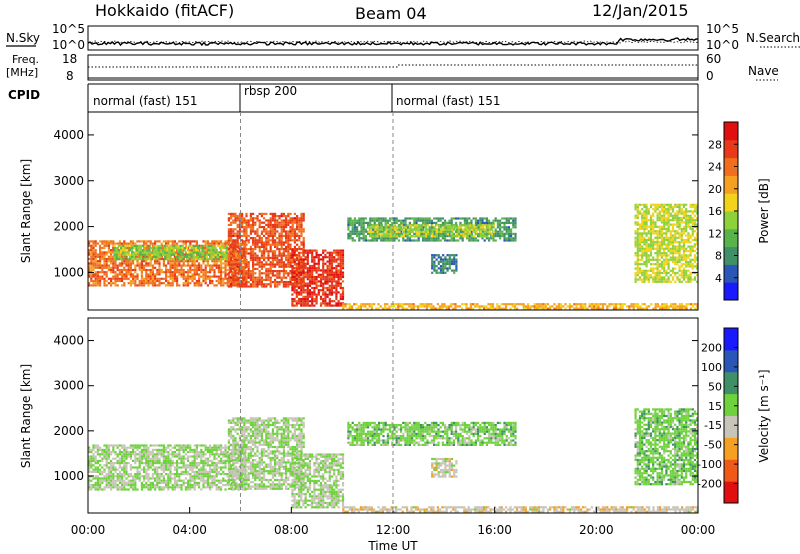  Describe the element at coordinates (710, 76) in the screenshot. I see `nave-tick-bottom: 0` at that location.